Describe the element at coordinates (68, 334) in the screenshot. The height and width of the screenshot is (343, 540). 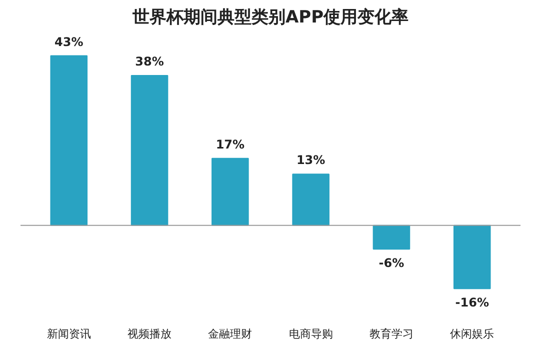
I see `x-tick-label: 新闻资讯` at that location.